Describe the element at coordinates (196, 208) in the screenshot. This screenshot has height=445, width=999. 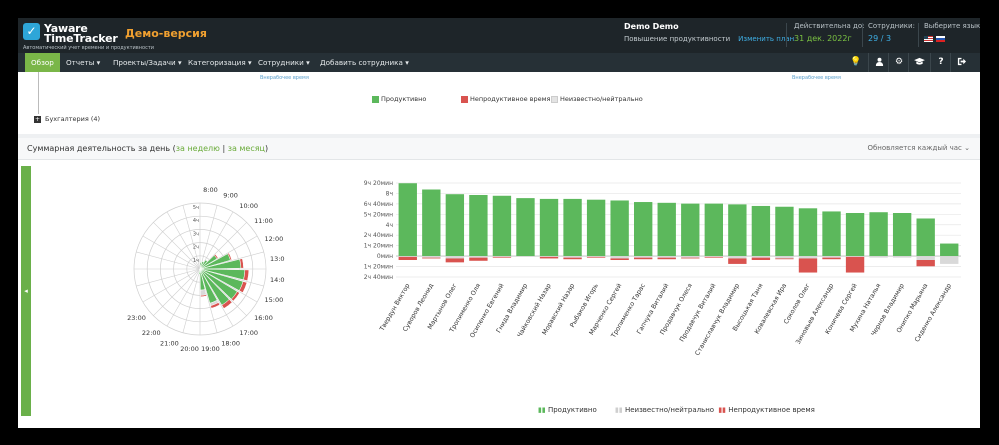
I see `radial-ring-label: 5ч` at that location.